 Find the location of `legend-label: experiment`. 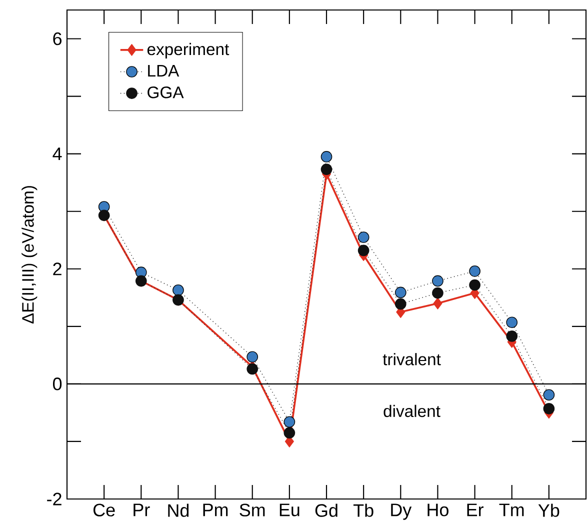

legend-label: experiment is located at coordinates (188, 50).